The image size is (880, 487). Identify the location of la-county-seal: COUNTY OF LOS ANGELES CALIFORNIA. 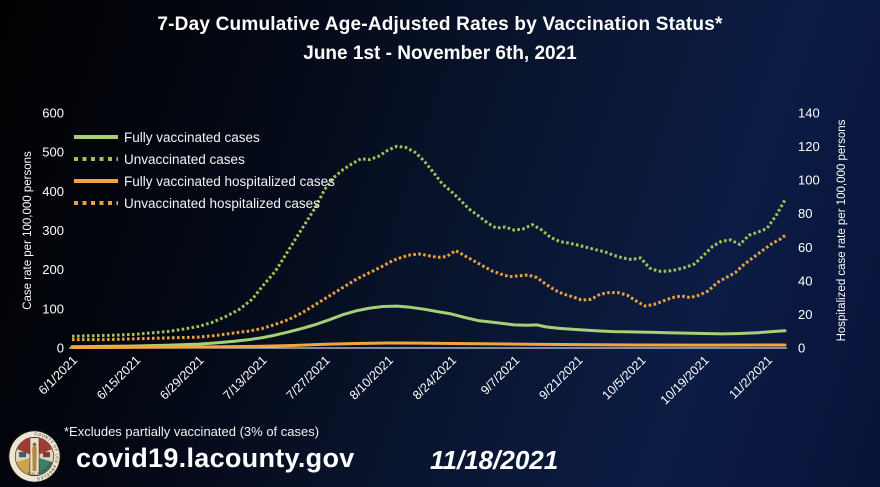
(34, 456).